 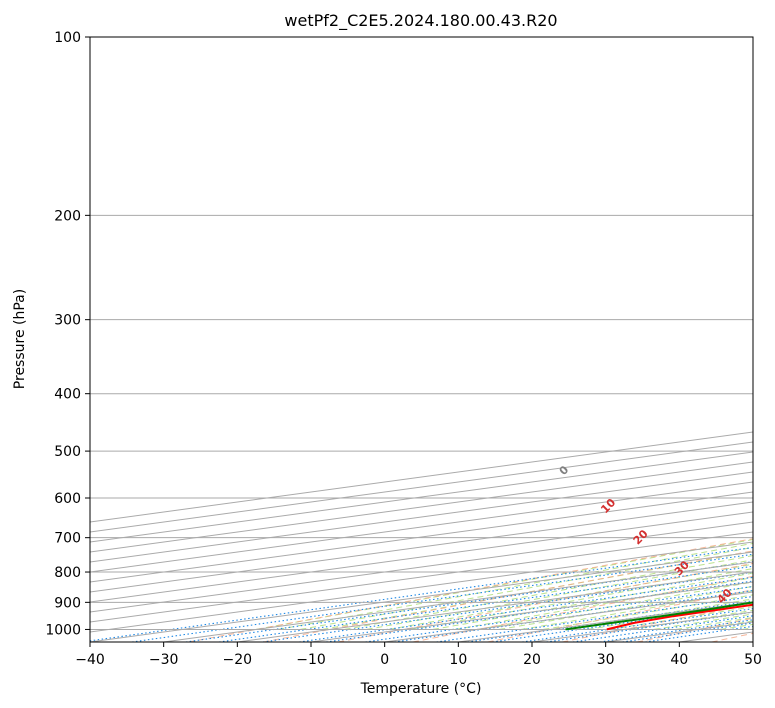 What do you see at coordinates (63, 630) in the screenshot?
I see `y-tick-label: 1000` at bounding box center [63, 630].